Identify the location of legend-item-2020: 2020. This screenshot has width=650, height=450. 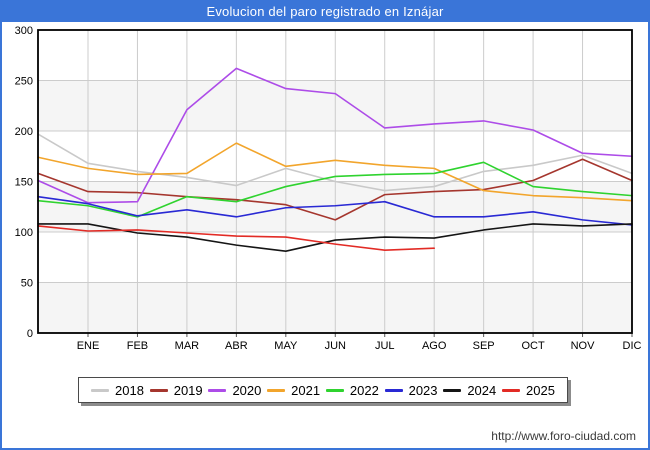
(234, 390).